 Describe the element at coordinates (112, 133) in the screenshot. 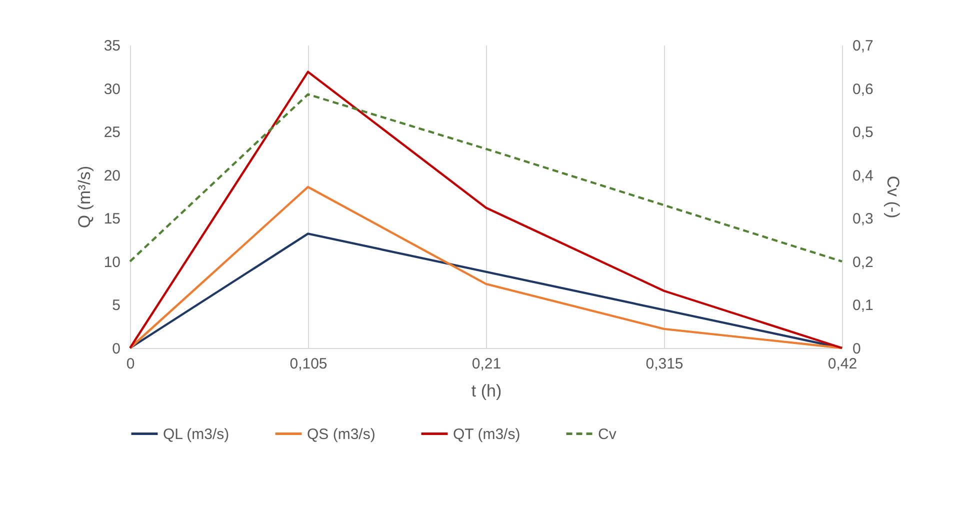

I see `y-tick-label: 25` at that location.